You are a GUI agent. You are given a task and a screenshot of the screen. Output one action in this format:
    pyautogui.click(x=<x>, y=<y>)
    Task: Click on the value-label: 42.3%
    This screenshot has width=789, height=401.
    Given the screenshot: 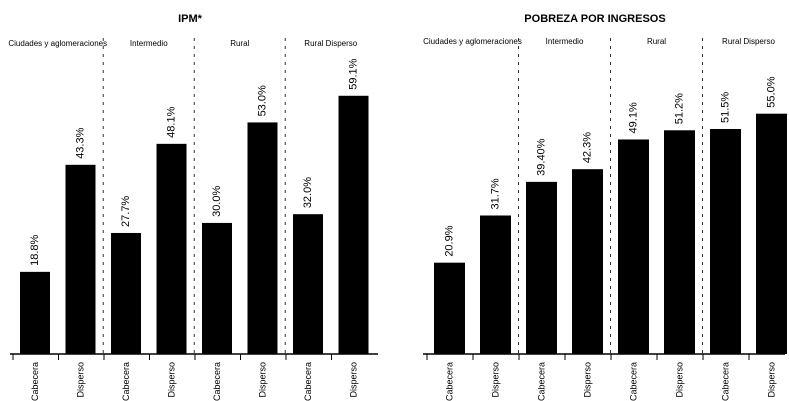 What is the action you would take?
    pyautogui.click(x=588, y=147)
    